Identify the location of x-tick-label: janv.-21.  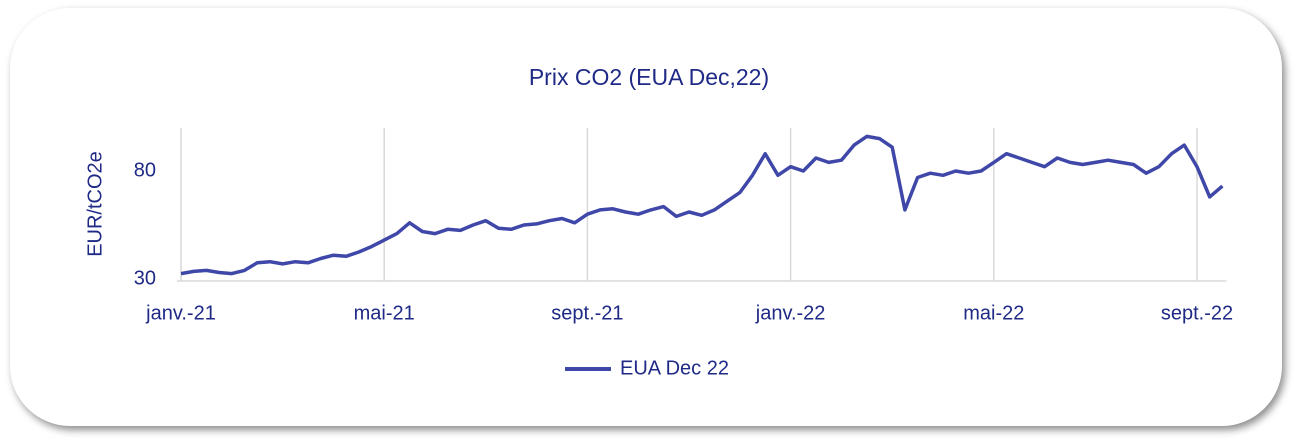
(180, 313).